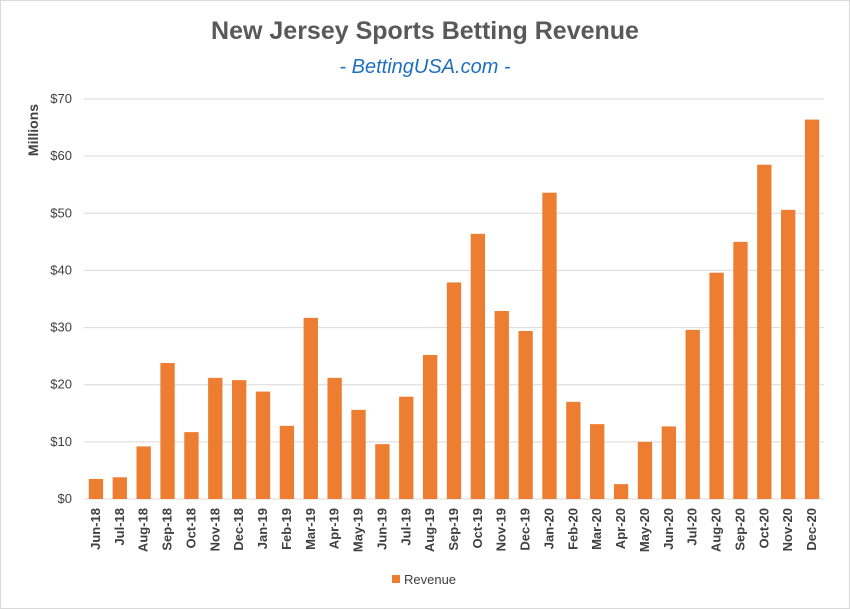 This screenshot has width=850, height=609. What do you see at coordinates (61, 98) in the screenshot?
I see `y-tick-label: $70` at bounding box center [61, 98].